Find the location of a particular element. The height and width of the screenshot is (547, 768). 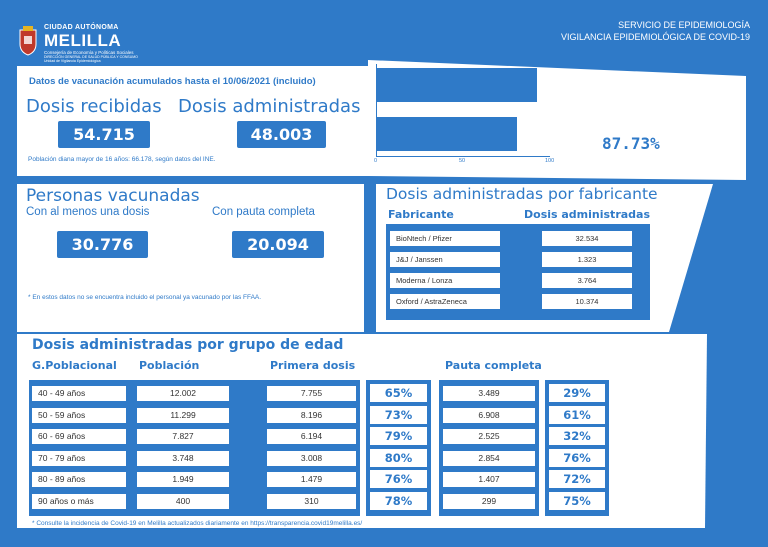

age-complete-pct: 76% is located at coordinates (577, 457).